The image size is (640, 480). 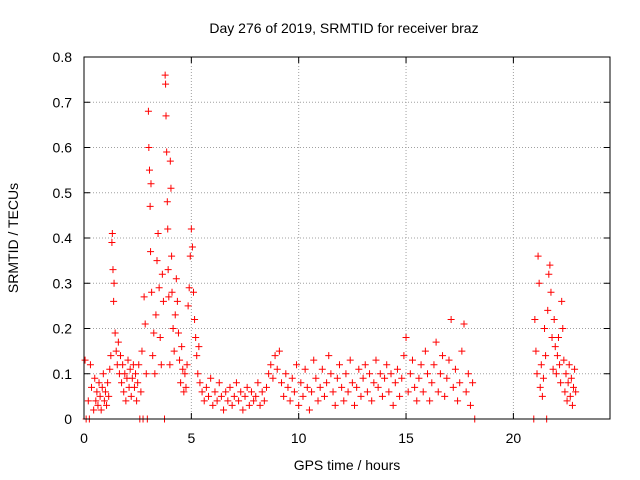 I want to click on y-tick-label: 0.7, so click(x=63, y=102).